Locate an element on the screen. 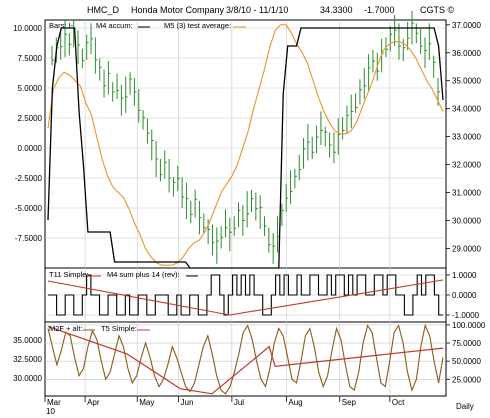 This screenshot has height=418, width=490. right-tick-label: 31.0000 is located at coordinates (466, 193).